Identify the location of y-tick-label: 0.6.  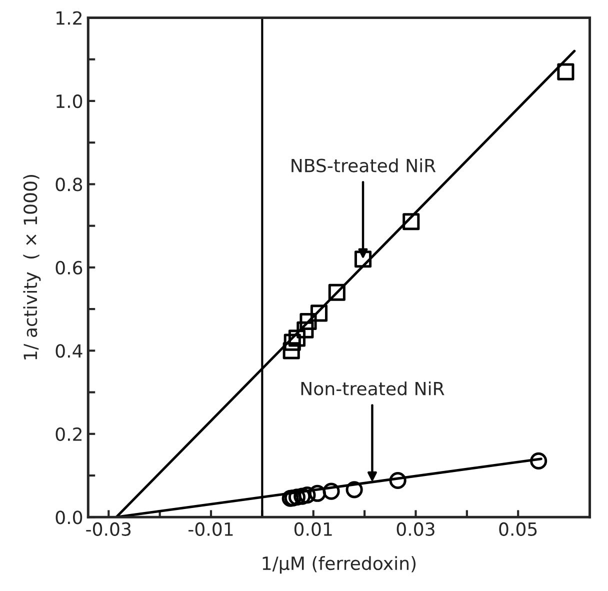
(69, 267).